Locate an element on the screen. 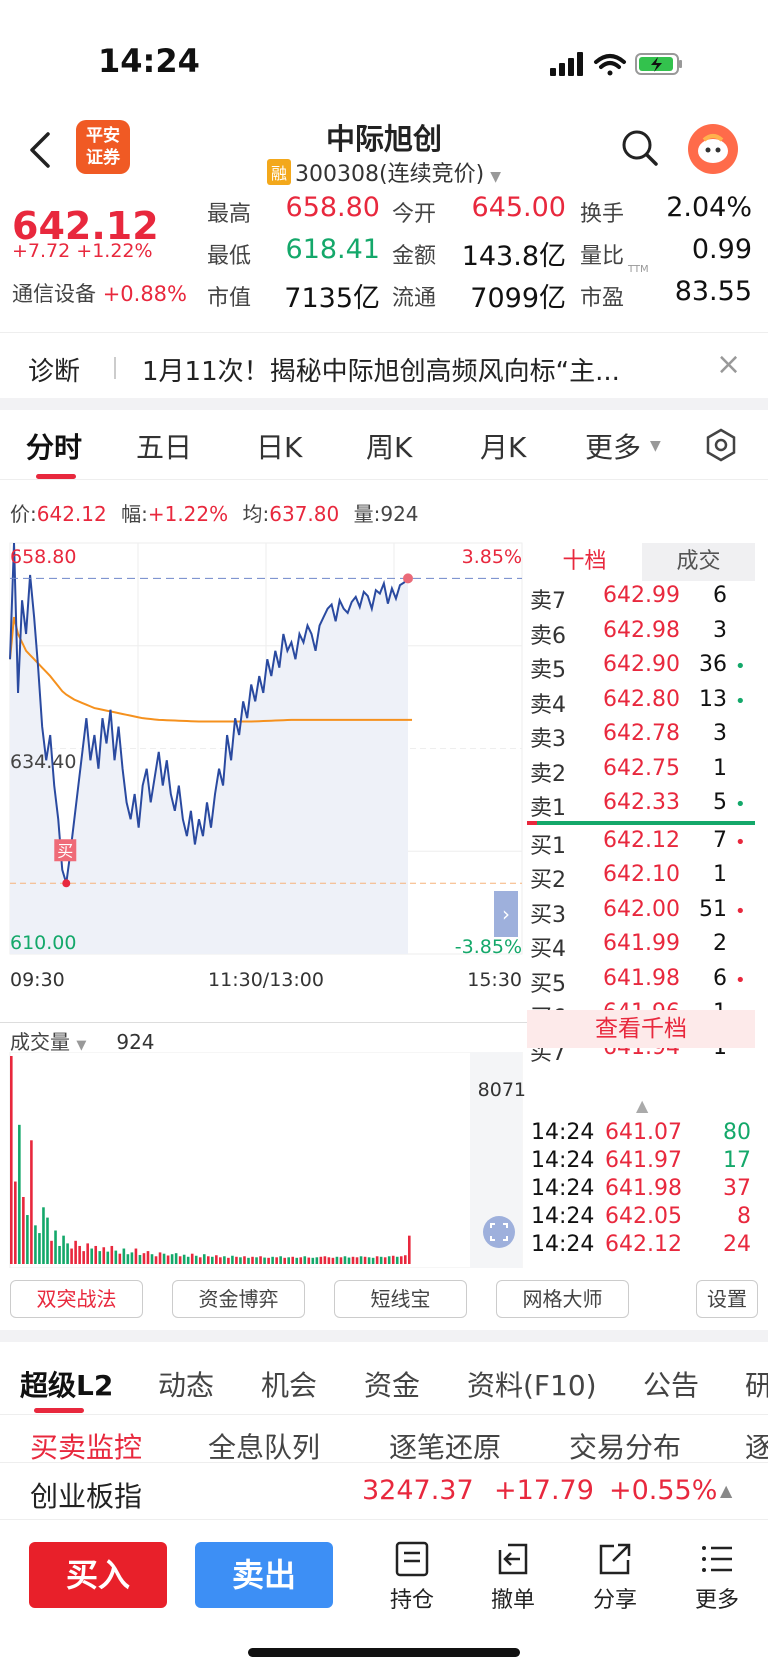 The height and width of the screenshot is (1670, 768). ask-row: 卖7 642.99 6 is located at coordinates (641, 598).